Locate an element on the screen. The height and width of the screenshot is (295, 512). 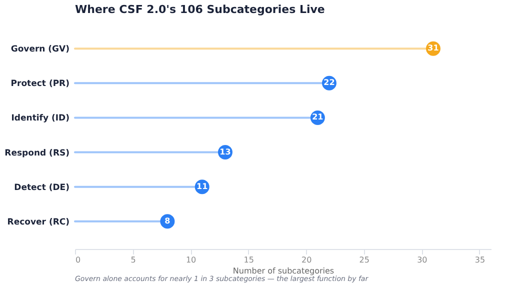
x-tick-label: 25 is located at coordinates (364, 260).